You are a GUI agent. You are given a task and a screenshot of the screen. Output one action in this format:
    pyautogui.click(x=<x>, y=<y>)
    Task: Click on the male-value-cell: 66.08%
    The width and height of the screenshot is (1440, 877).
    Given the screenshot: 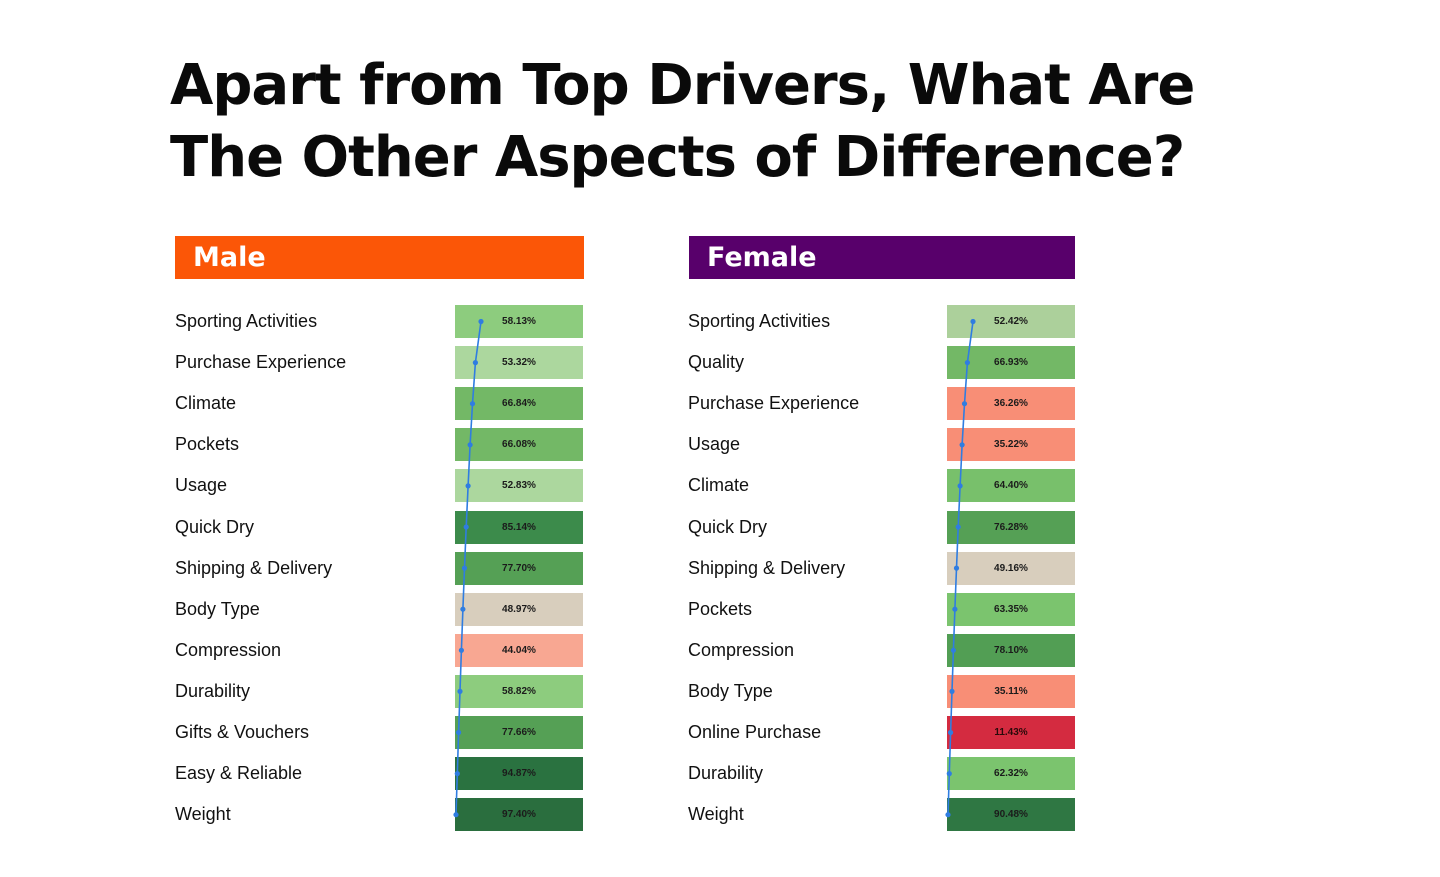 What is the action you would take?
    pyautogui.click(x=519, y=445)
    